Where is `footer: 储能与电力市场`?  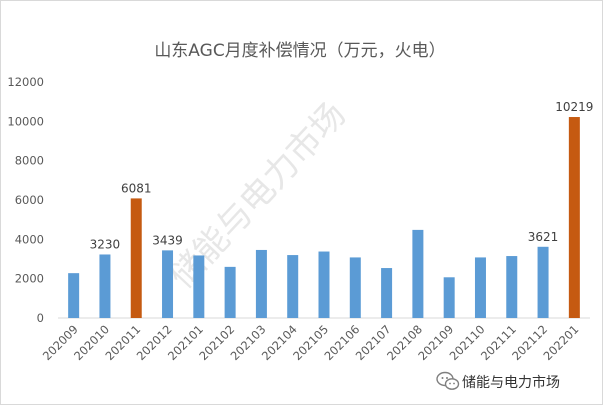 footer: 储能与电力市场 is located at coordinates (498, 381).